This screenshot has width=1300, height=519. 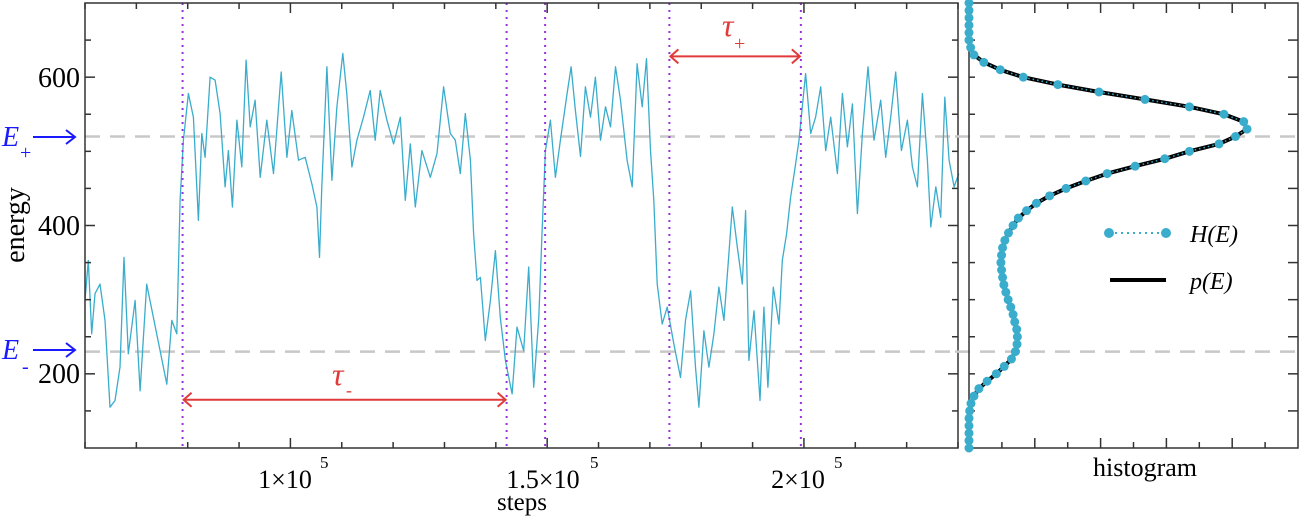 I want to click on xtick-label-1e5: 1×10 5, so click(x=293, y=473).